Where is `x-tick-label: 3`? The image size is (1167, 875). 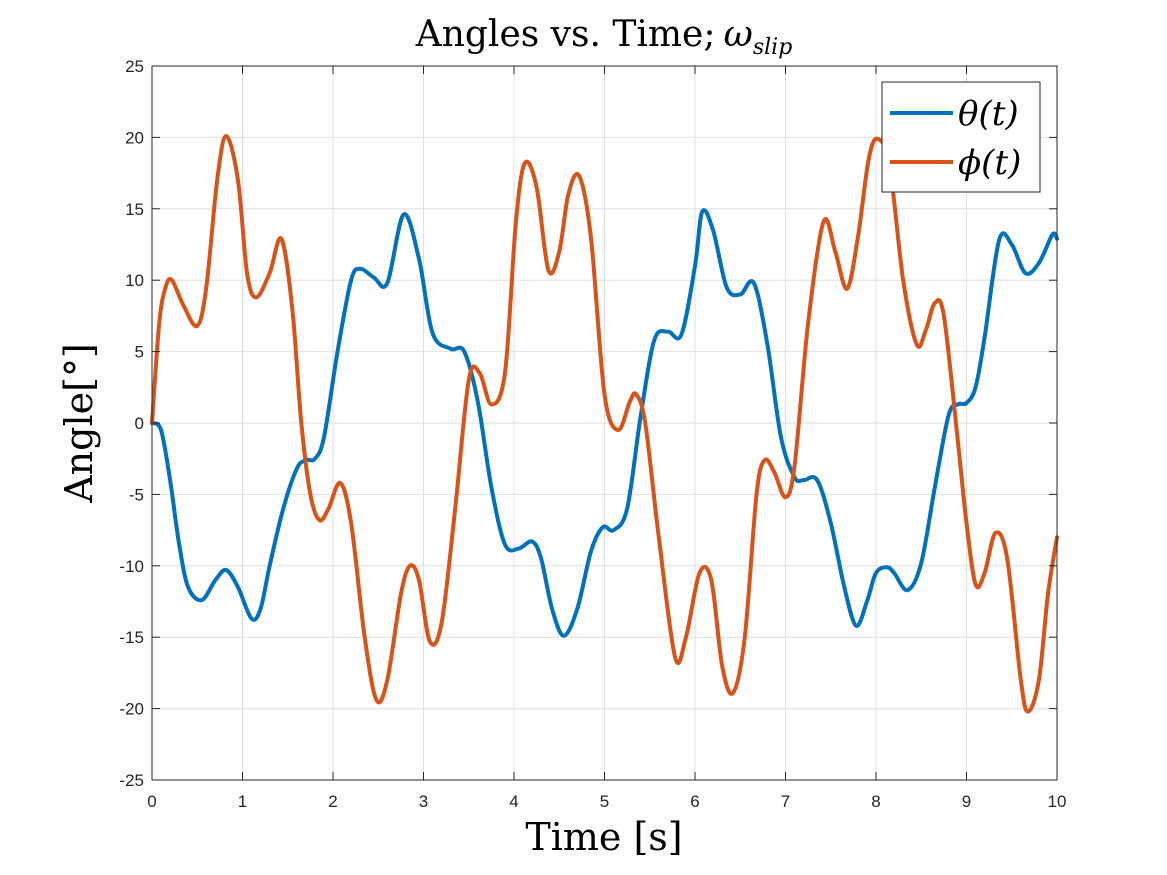
x-tick-label: 3 is located at coordinates (423, 801).